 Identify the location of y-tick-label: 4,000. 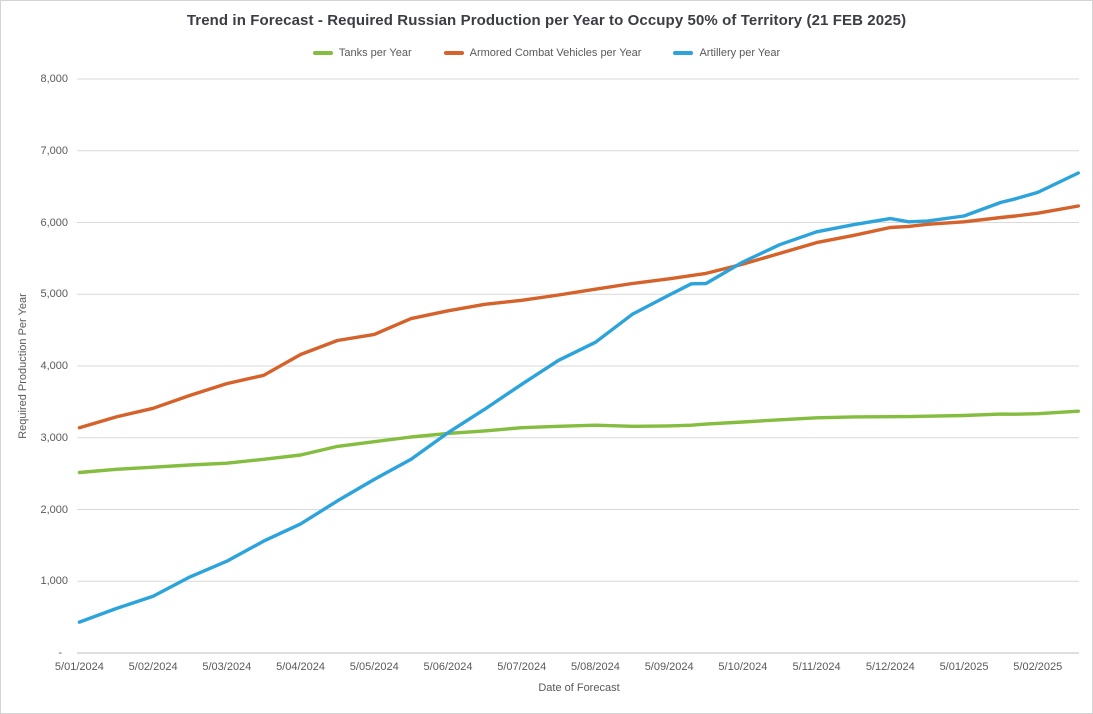
(54, 366).